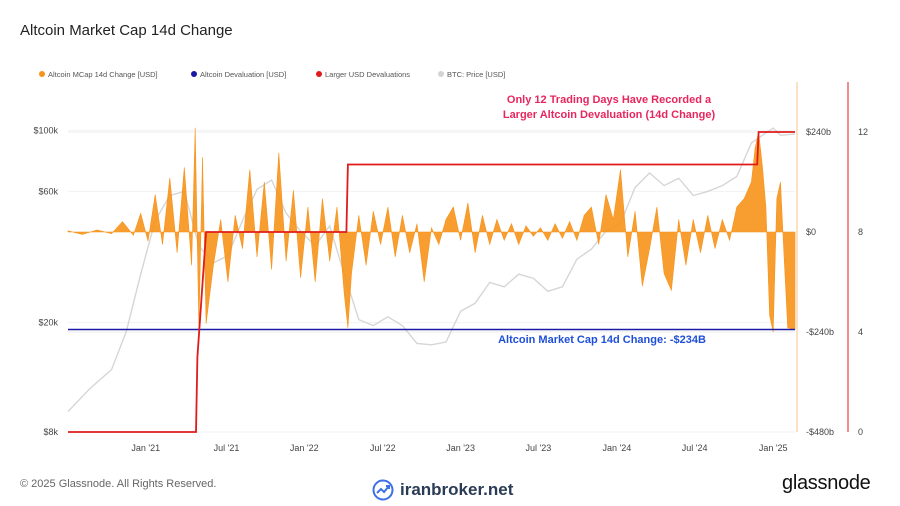  Describe the element at coordinates (863, 132) in the screenshot. I see `right-tick-label: 12` at that location.